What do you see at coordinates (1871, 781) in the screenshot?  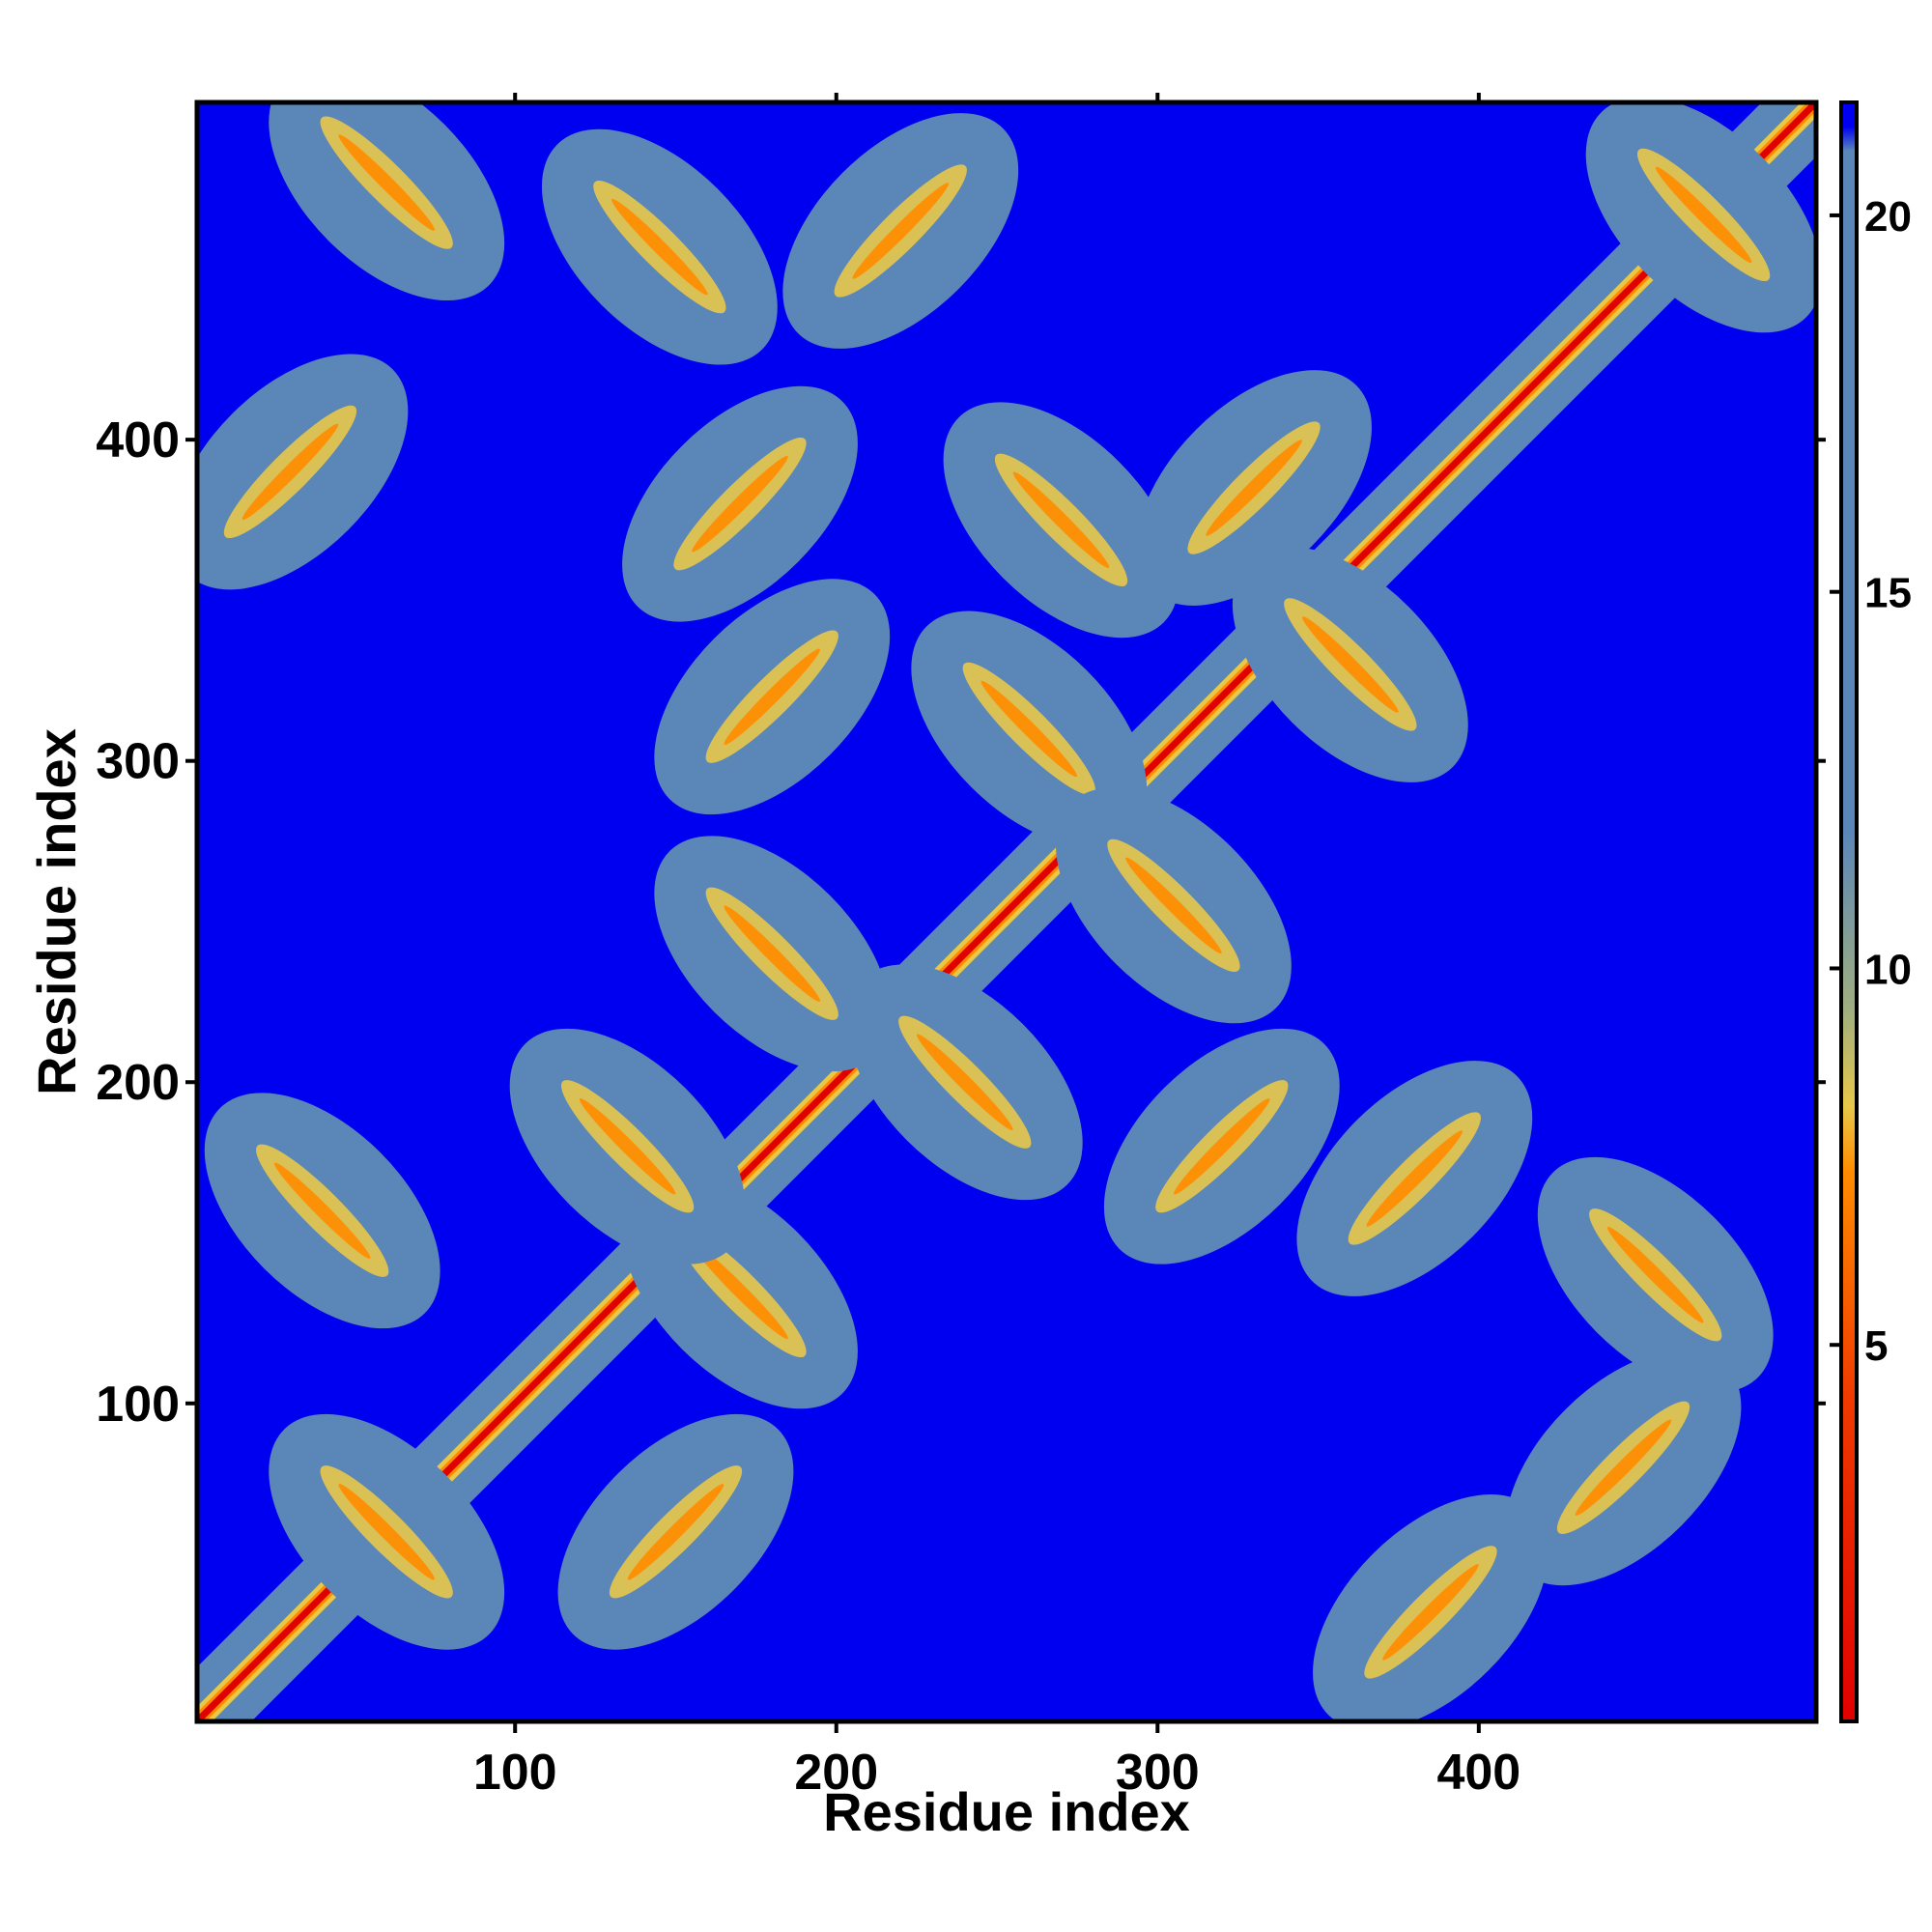 I see `colorbar-ticks: 5 10 15 20` at bounding box center [1871, 781].